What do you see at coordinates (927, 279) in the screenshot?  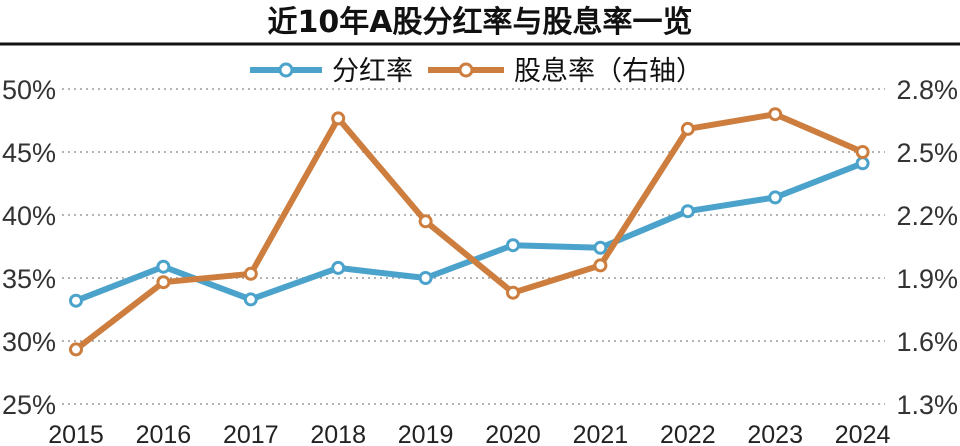 I see `y-right-tick-label: 1.9%` at bounding box center [927, 279].